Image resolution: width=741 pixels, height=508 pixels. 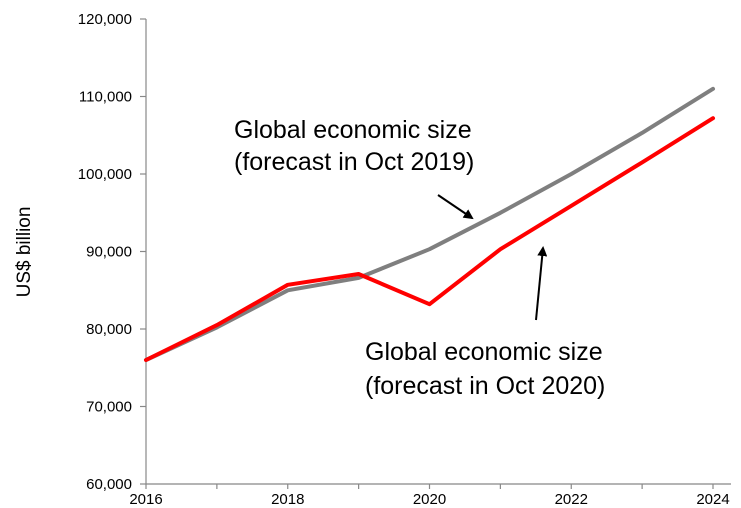 What do you see at coordinates (485, 386) in the screenshot?
I see `annotation-2020-line2: (forecast in Oct 2020)` at bounding box center [485, 386].